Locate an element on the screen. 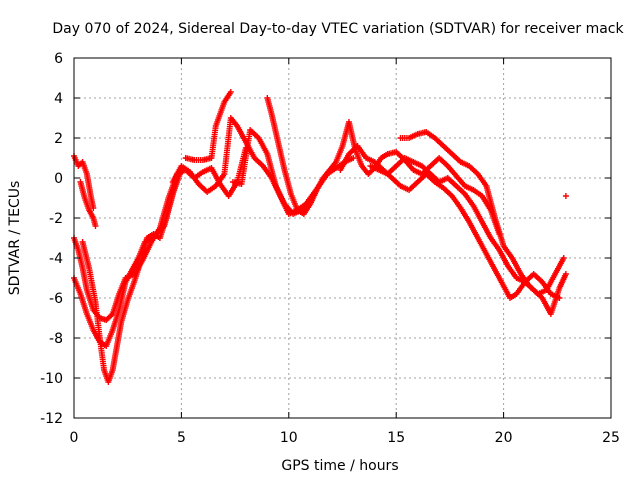 The image size is (640, 480). x-tick-label: 5 is located at coordinates (181, 438).